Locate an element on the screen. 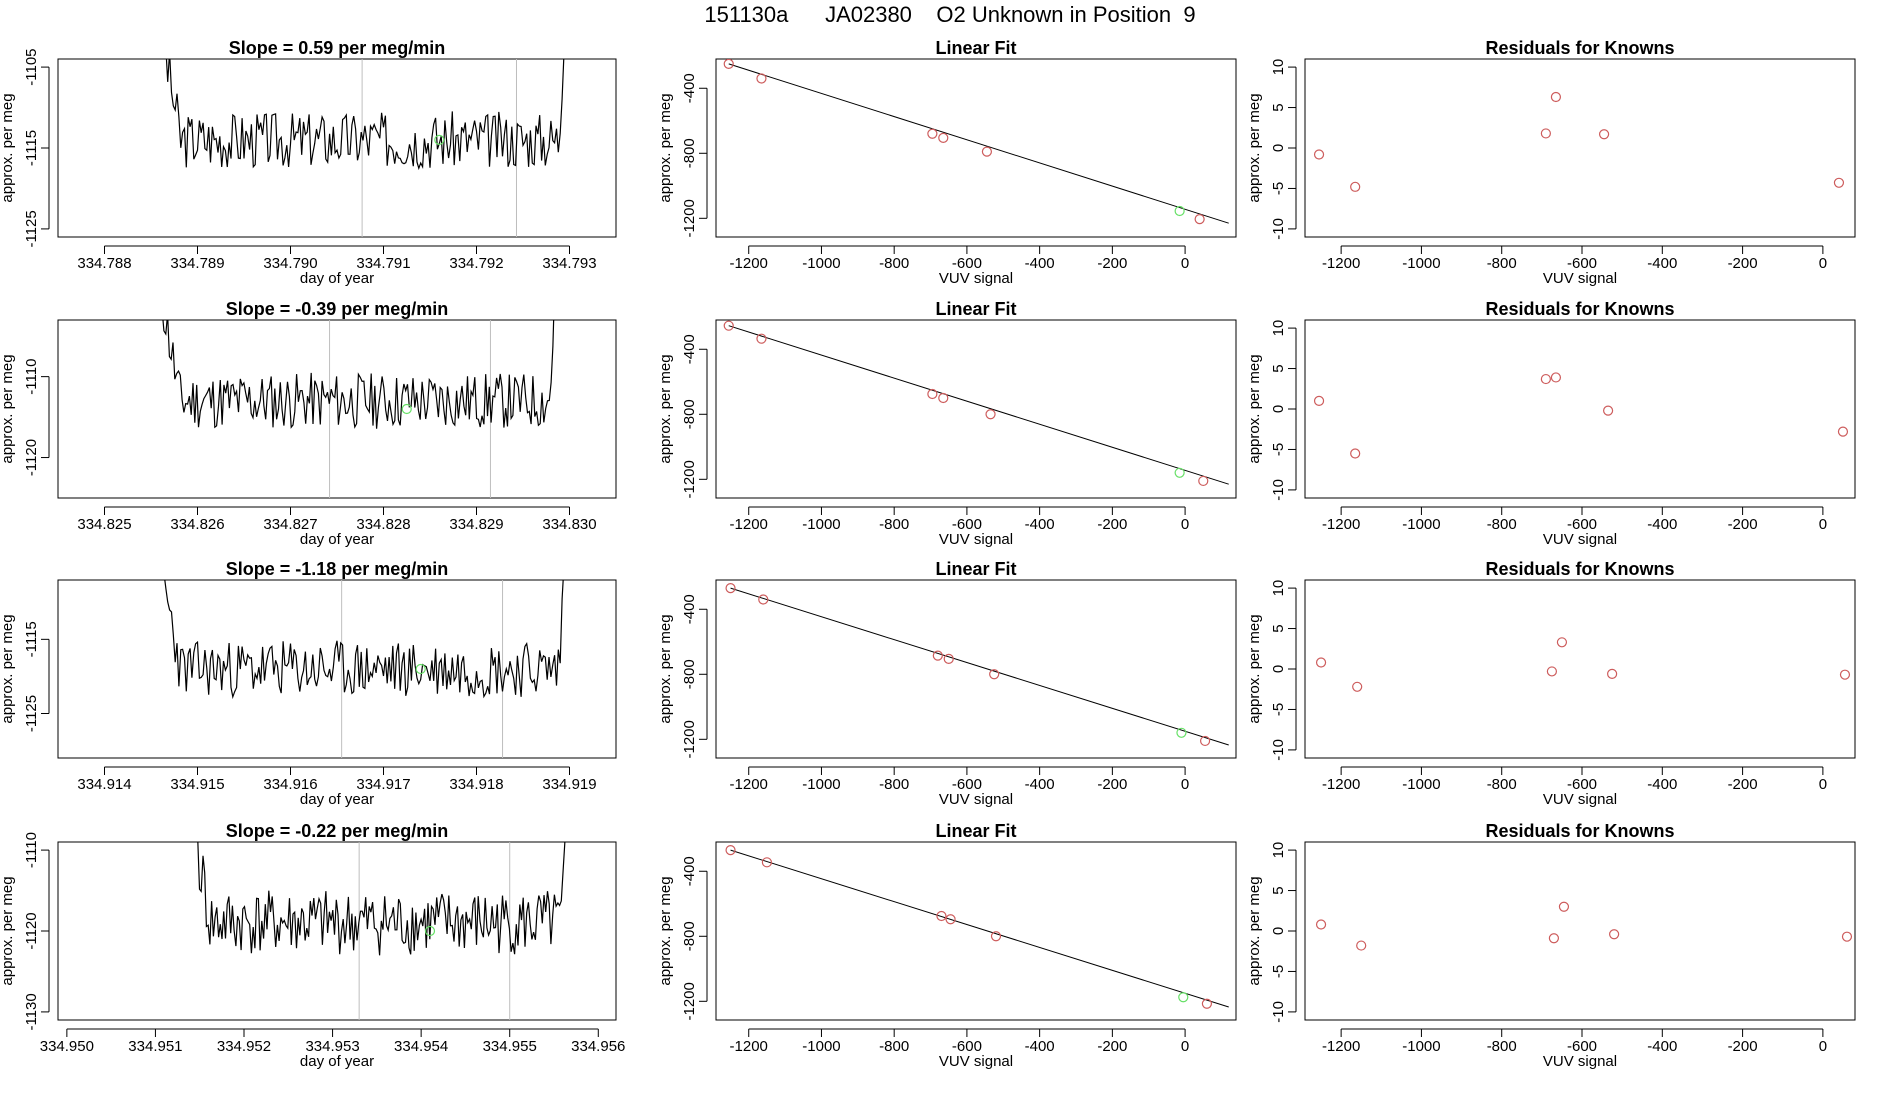  chart-title: Slope = -1.18 per meg/min is located at coordinates (337, 569).